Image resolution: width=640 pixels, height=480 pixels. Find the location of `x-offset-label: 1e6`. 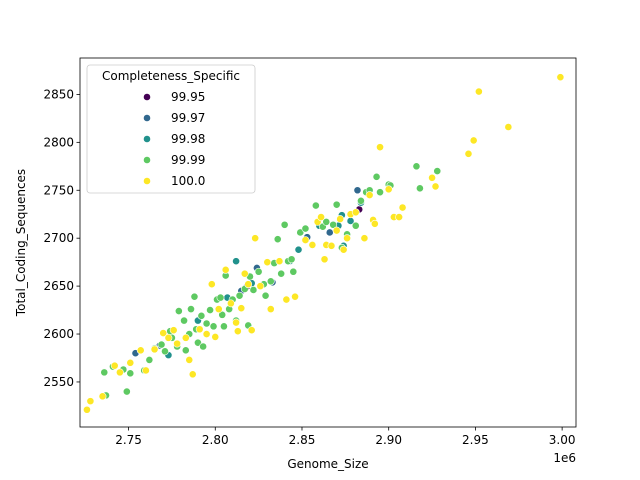

x-offset-label: 1e6 is located at coordinates (564, 458).